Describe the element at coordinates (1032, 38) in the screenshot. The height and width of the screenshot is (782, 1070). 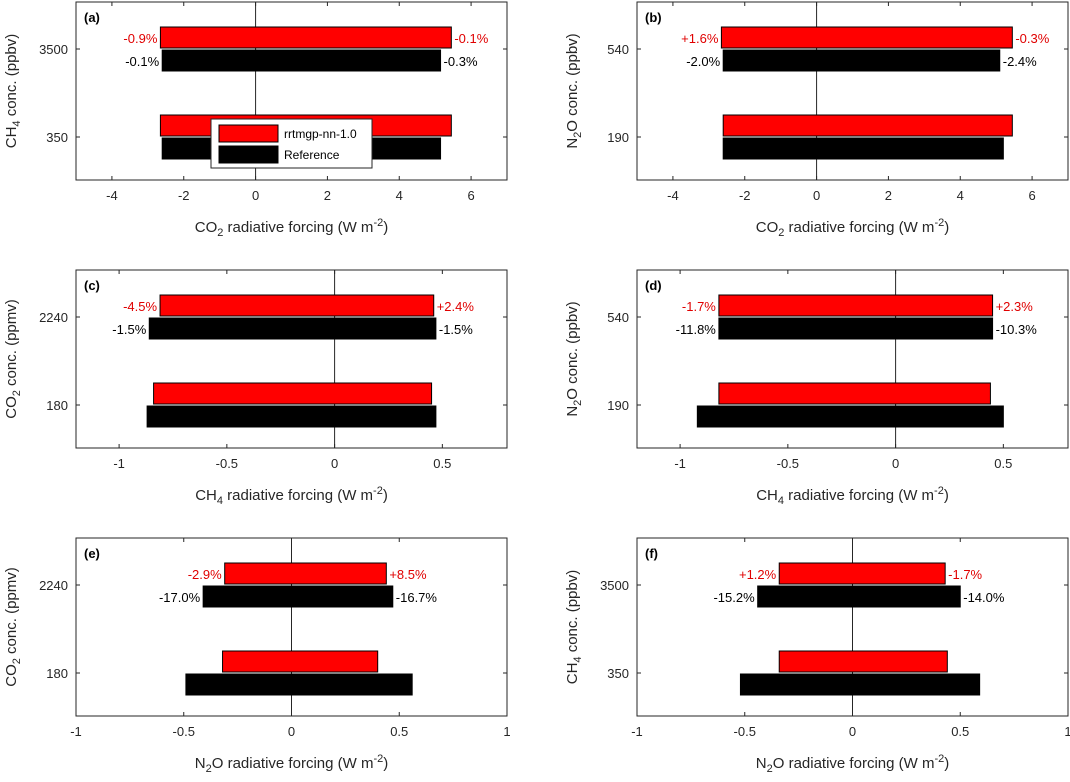
I see `annotation-nn-high: -0.3%` at that location.